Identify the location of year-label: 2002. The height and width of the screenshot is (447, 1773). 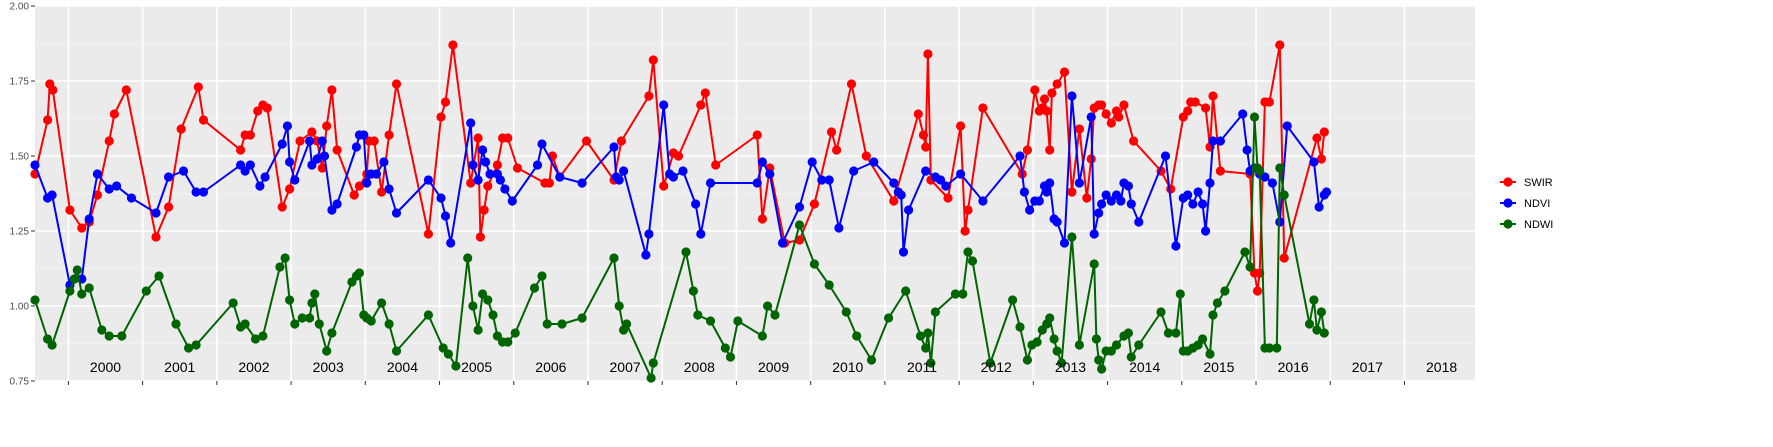
(253, 367).